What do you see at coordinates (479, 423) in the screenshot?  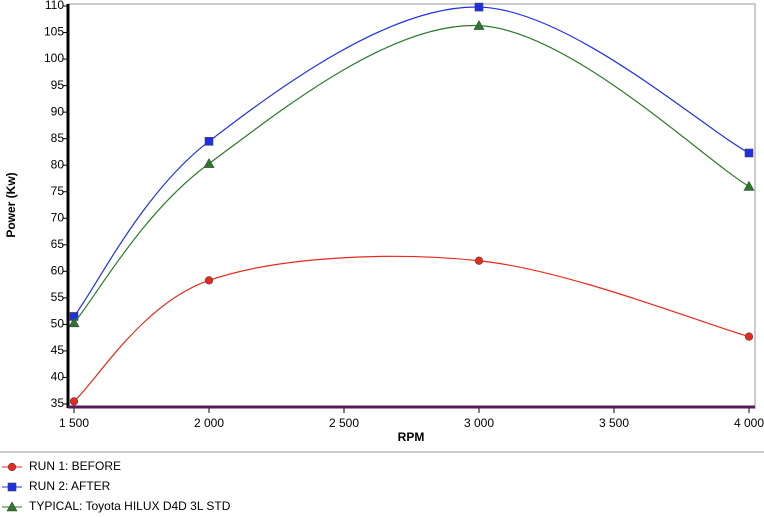 I see `x-tick-label: 3 000` at bounding box center [479, 423].